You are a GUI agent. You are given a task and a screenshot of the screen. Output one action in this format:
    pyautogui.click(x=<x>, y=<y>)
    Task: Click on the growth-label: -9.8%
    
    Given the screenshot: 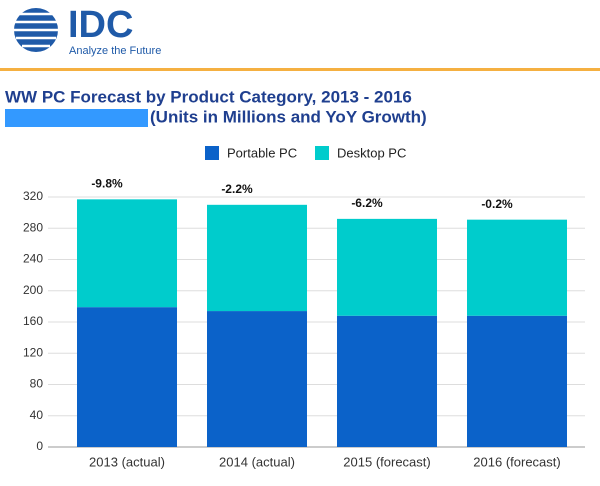 What is the action you would take?
    pyautogui.click(x=107, y=184)
    